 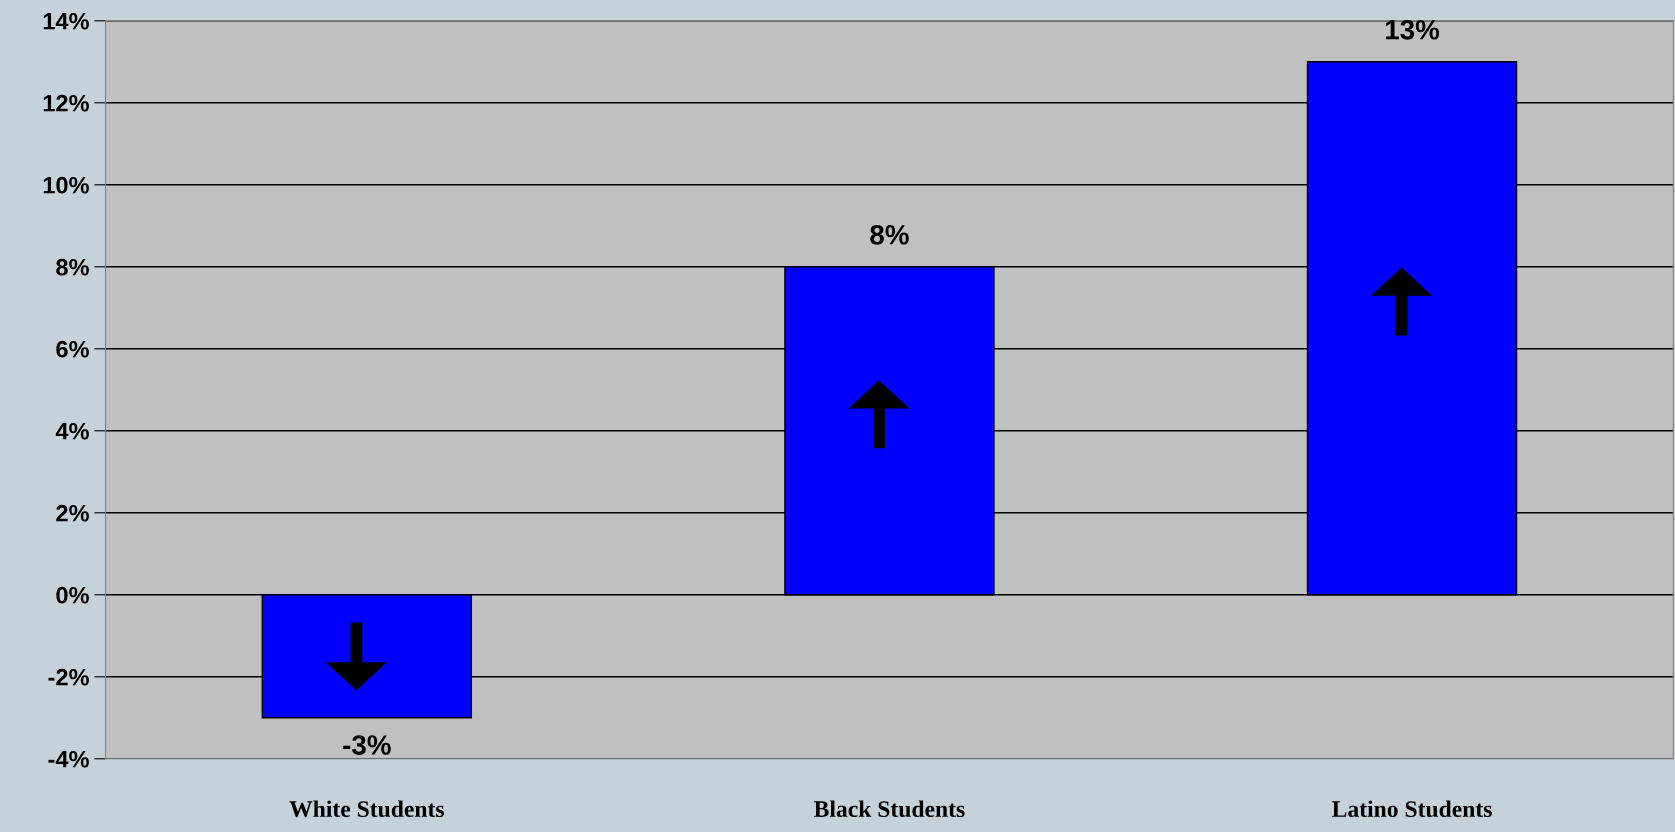 What do you see at coordinates (367, 745) in the screenshot?
I see `data-label: -3%` at bounding box center [367, 745].